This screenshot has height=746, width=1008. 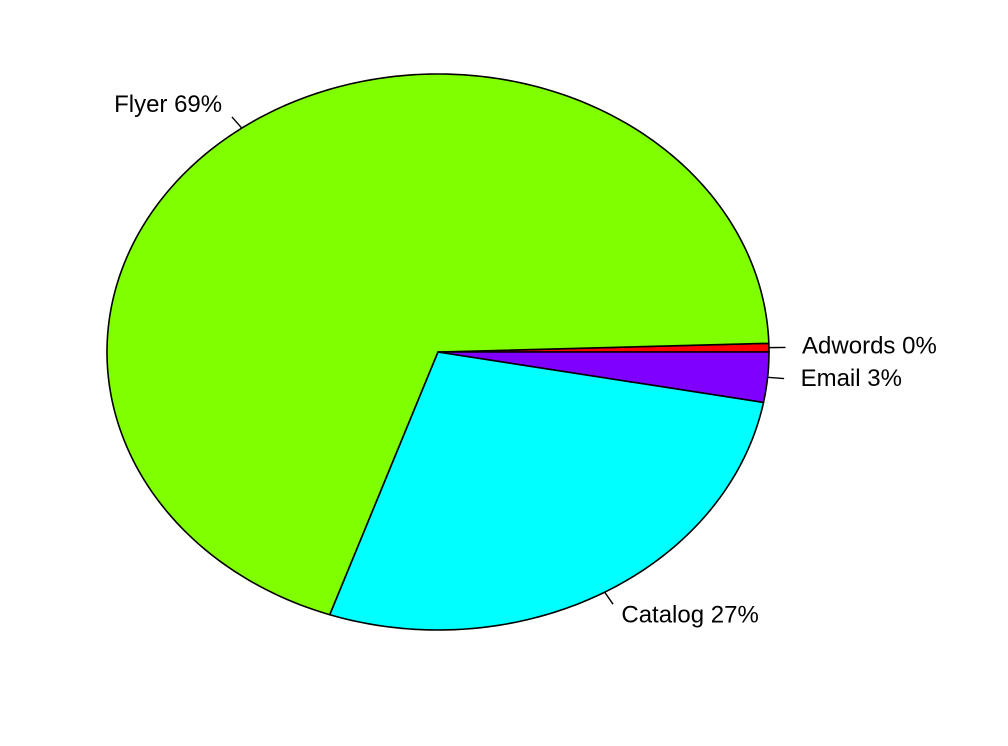 What do you see at coordinates (869, 346) in the screenshot?
I see `slice-label-adwords: Adwords 0%` at bounding box center [869, 346].